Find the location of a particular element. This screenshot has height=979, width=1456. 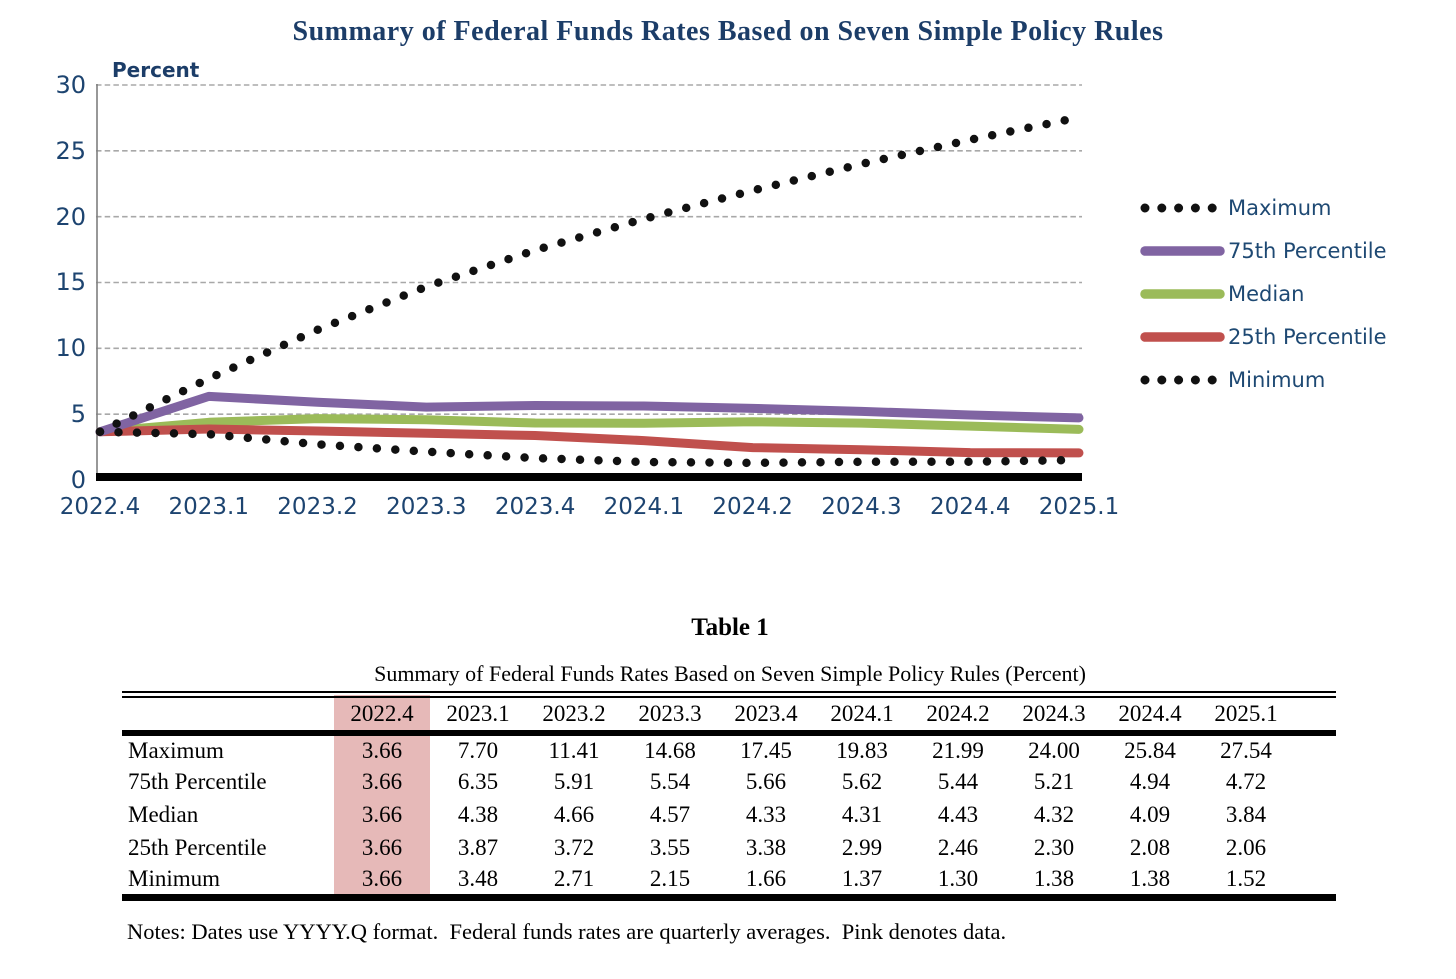

table-cell: 1.37 is located at coordinates (862, 879).